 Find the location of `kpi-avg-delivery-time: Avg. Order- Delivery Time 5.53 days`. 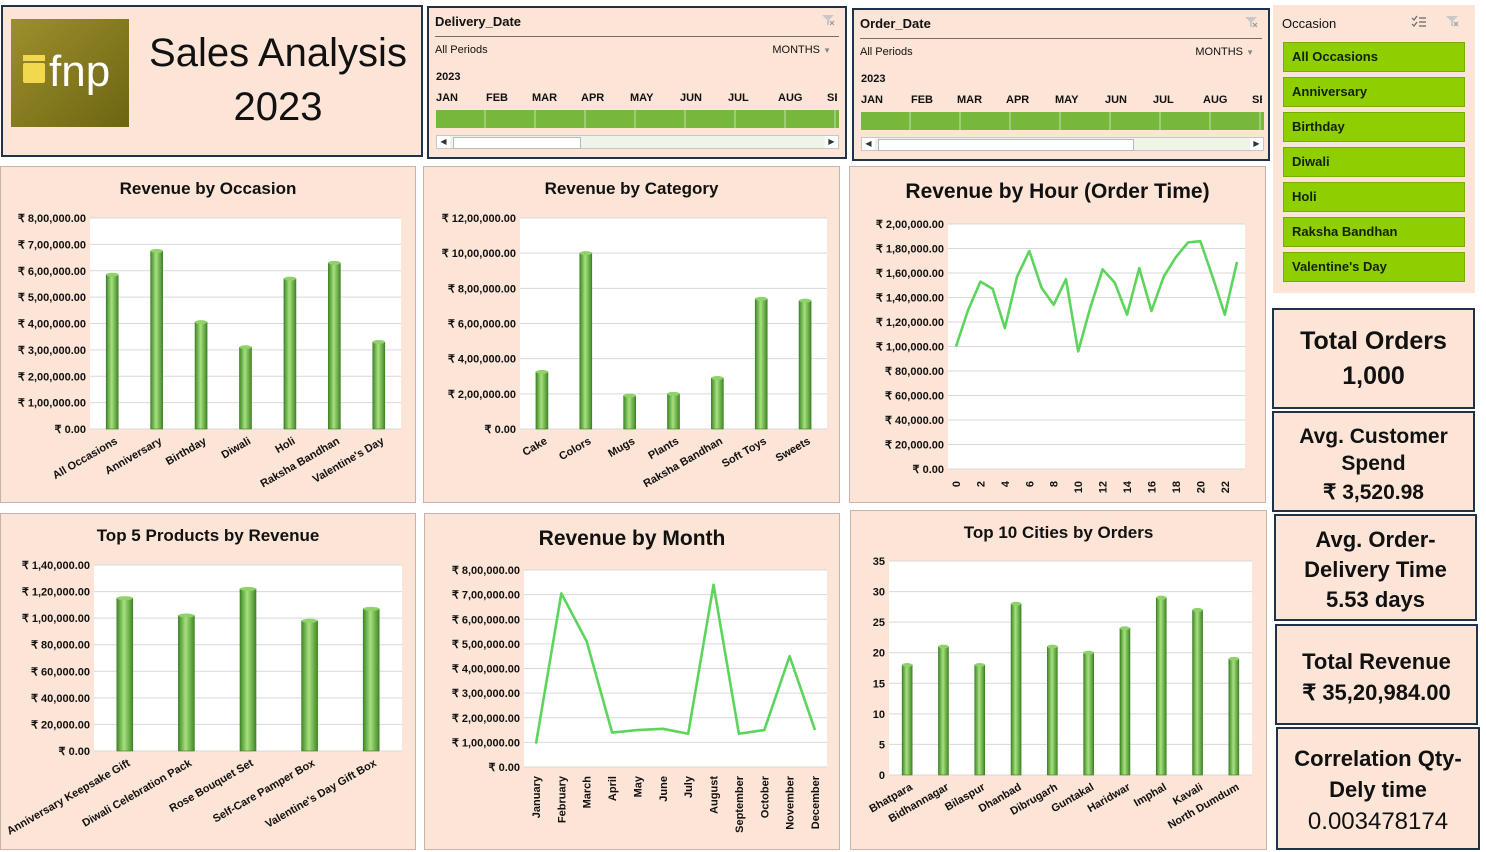

kpi-avg-delivery-time: Avg. Order- Delivery Time 5.53 days is located at coordinates (1375, 567).